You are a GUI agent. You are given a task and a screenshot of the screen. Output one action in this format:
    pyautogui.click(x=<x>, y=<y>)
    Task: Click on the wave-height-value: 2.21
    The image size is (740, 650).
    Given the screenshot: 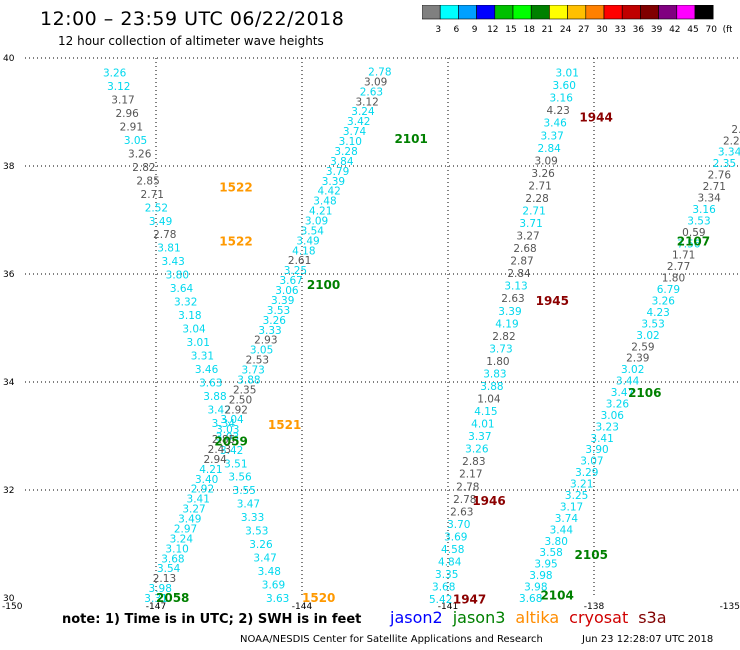 What is the action you would take?
    pyautogui.click(x=731, y=141)
    